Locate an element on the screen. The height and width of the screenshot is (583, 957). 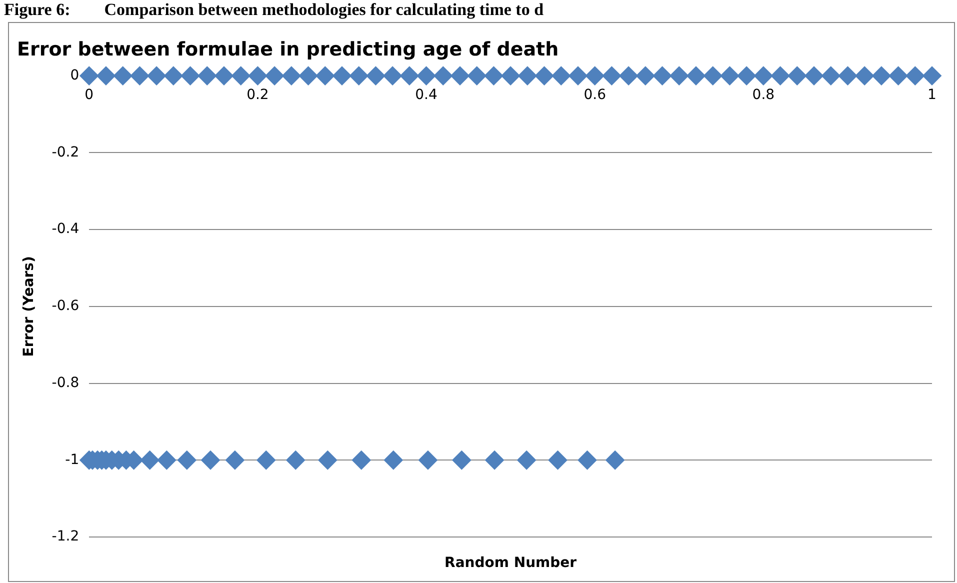
y-tick-label: -0.6 is located at coordinates (66, 306).